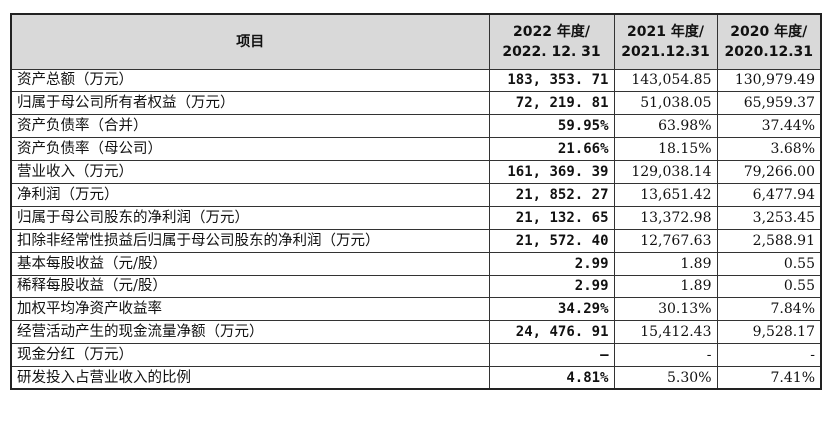  What do you see at coordinates (250, 80) in the screenshot?
I see `row-label: 资产总额（万元）` at bounding box center [250, 80].